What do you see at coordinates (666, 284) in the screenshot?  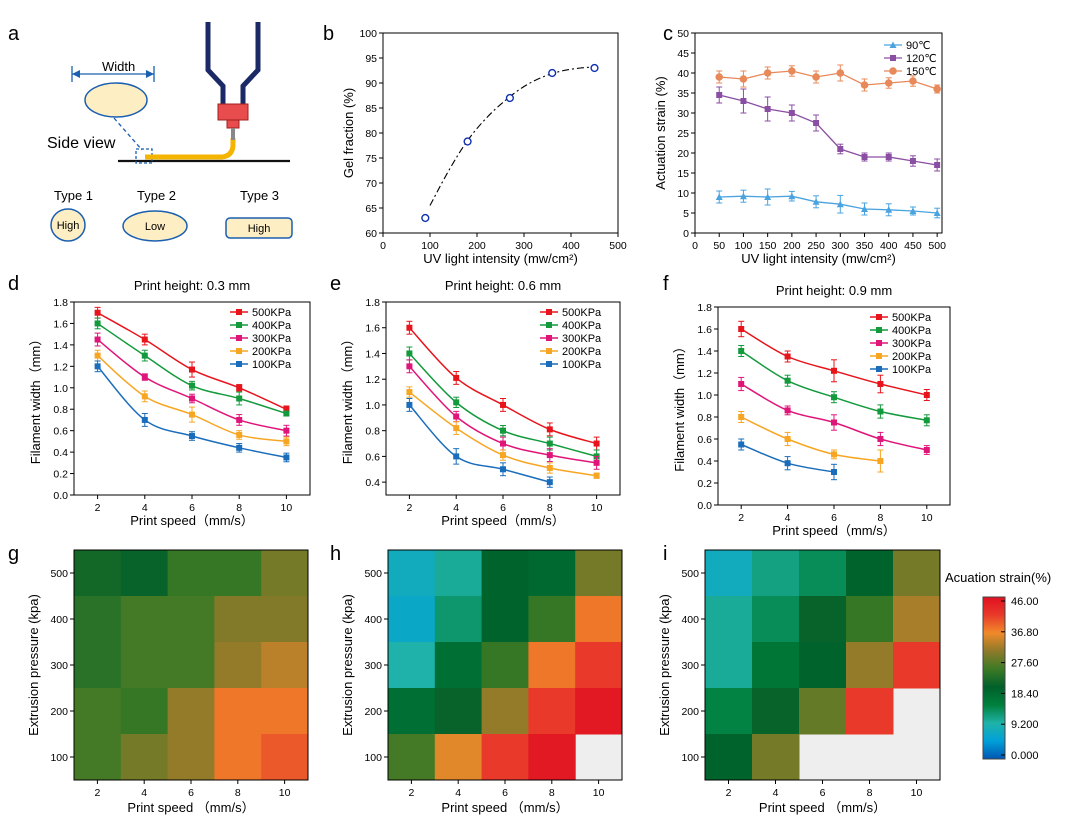 I see `svg-text: f` at bounding box center [666, 284].